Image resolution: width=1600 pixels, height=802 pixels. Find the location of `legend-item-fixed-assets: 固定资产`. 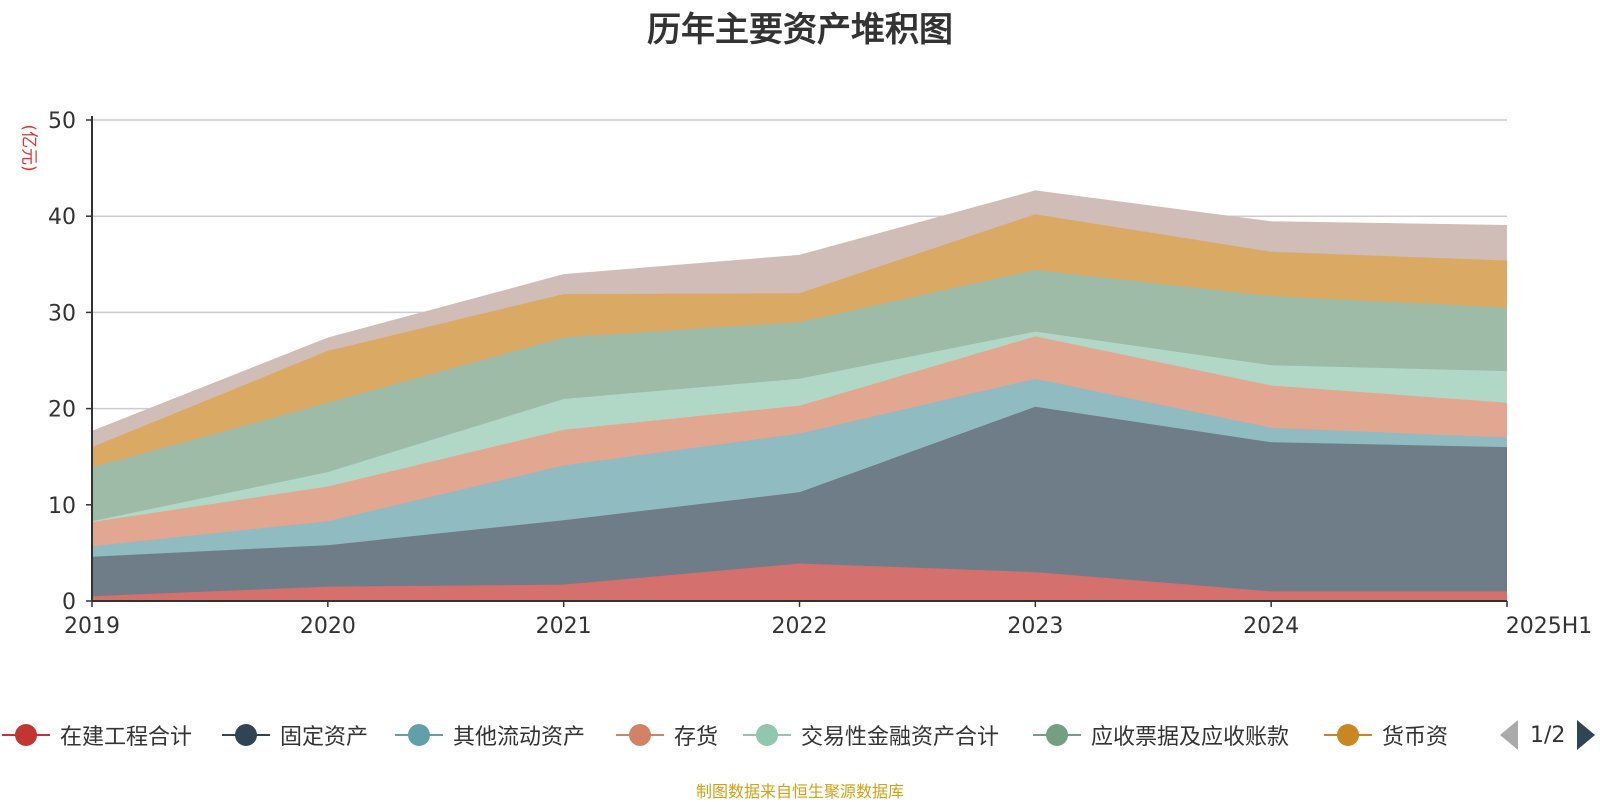

legend-item-fixed-assets: 固定资产 is located at coordinates (295, 735).